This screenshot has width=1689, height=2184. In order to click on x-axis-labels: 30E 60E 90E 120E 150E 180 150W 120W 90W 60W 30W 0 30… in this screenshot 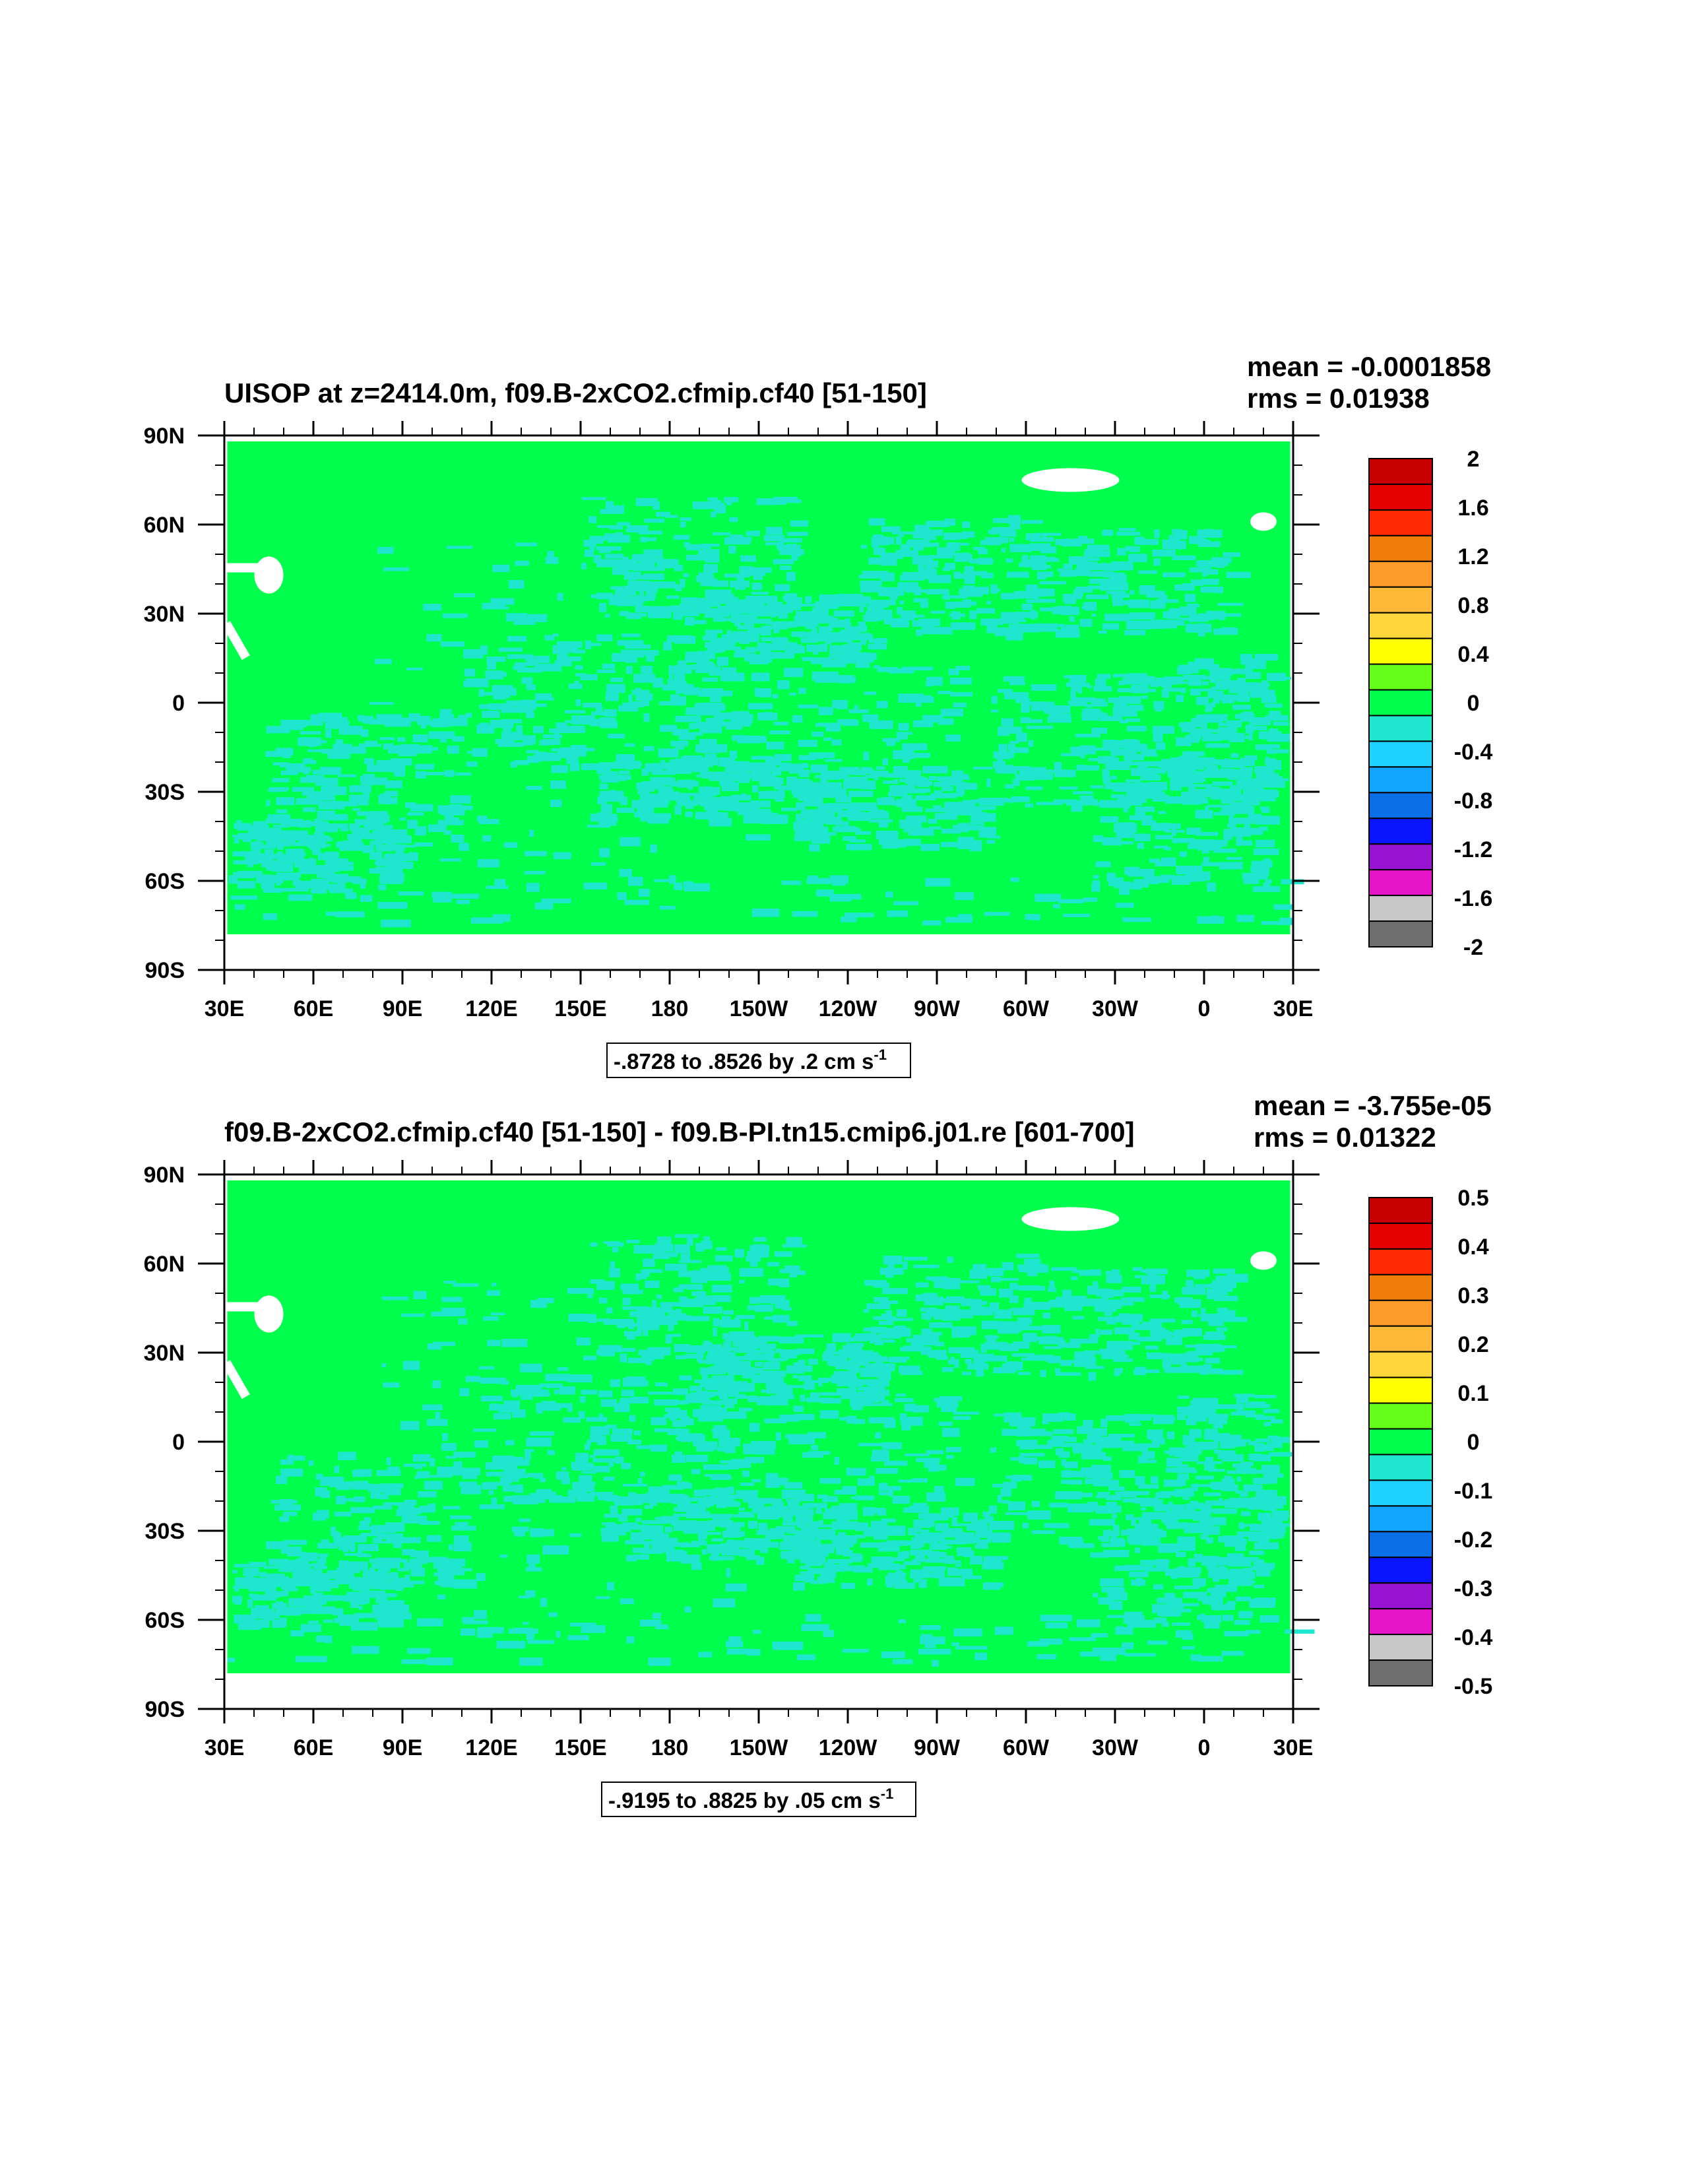, I will do `click(759, 1747)`.